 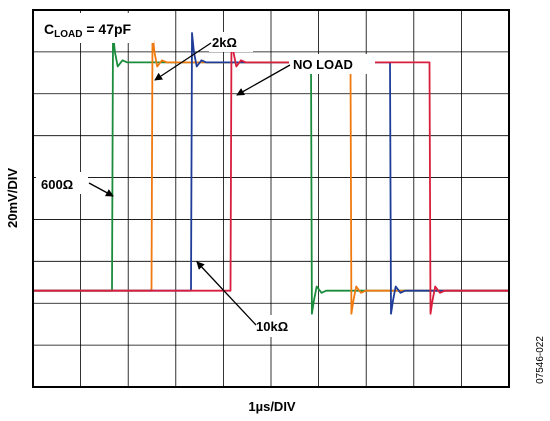 What do you see at coordinates (12, 198) in the screenshot?
I see `y-axis-label: 20mV/DIV` at bounding box center [12, 198].